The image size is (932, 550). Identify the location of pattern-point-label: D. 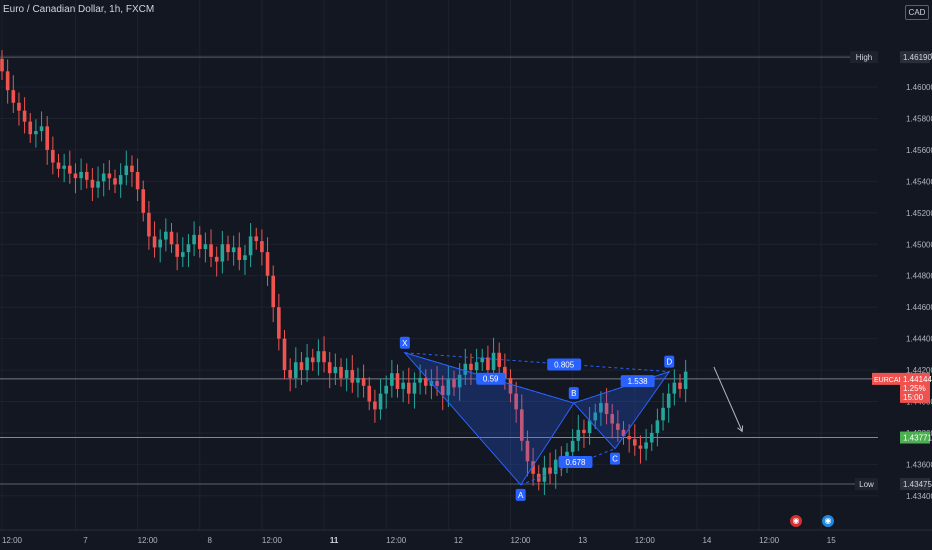
(669, 362).